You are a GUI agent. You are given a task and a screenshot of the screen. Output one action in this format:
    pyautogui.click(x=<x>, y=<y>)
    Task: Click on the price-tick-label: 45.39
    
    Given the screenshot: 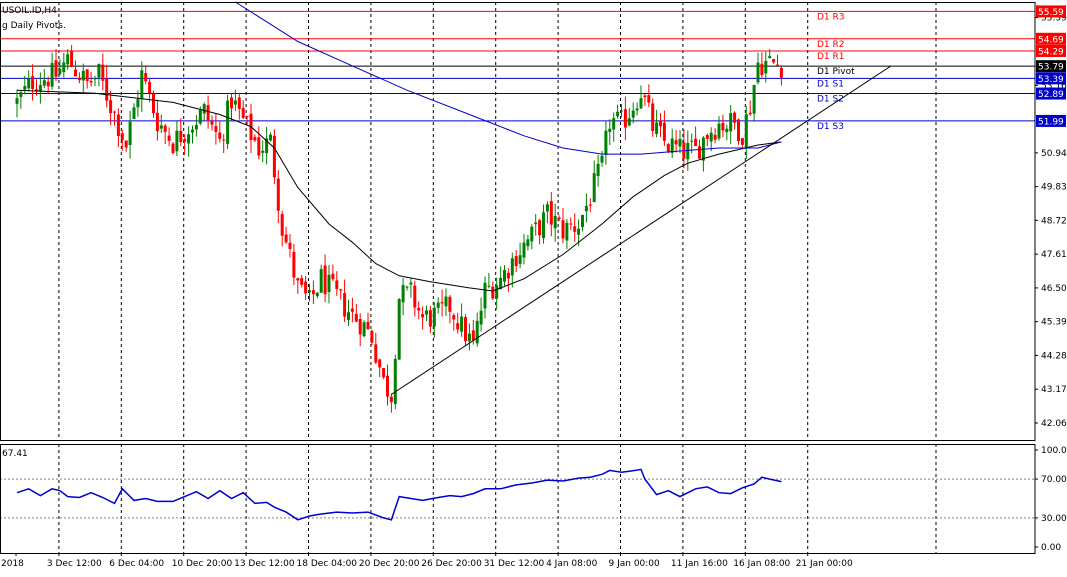 What is the action you would take?
    pyautogui.click(x=1054, y=323)
    